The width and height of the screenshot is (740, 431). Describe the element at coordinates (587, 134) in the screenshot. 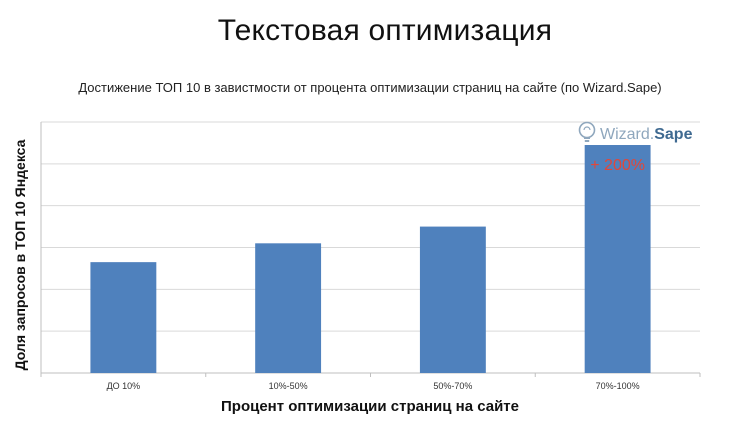

I see `bulb-icon` at that location.